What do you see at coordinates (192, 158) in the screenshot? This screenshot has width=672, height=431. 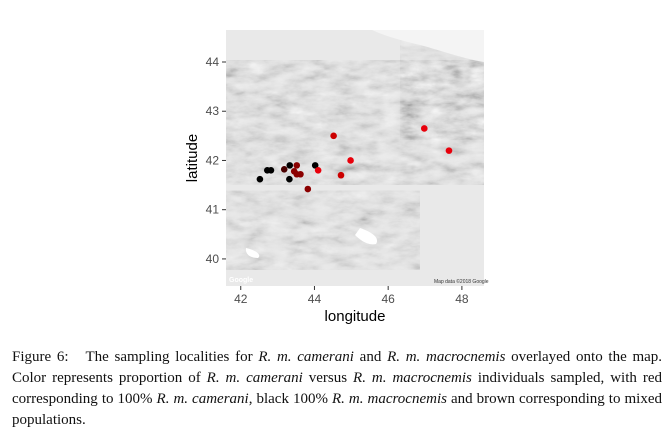 I see `y-axis-title: latitude` at bounding box center [192, 158].